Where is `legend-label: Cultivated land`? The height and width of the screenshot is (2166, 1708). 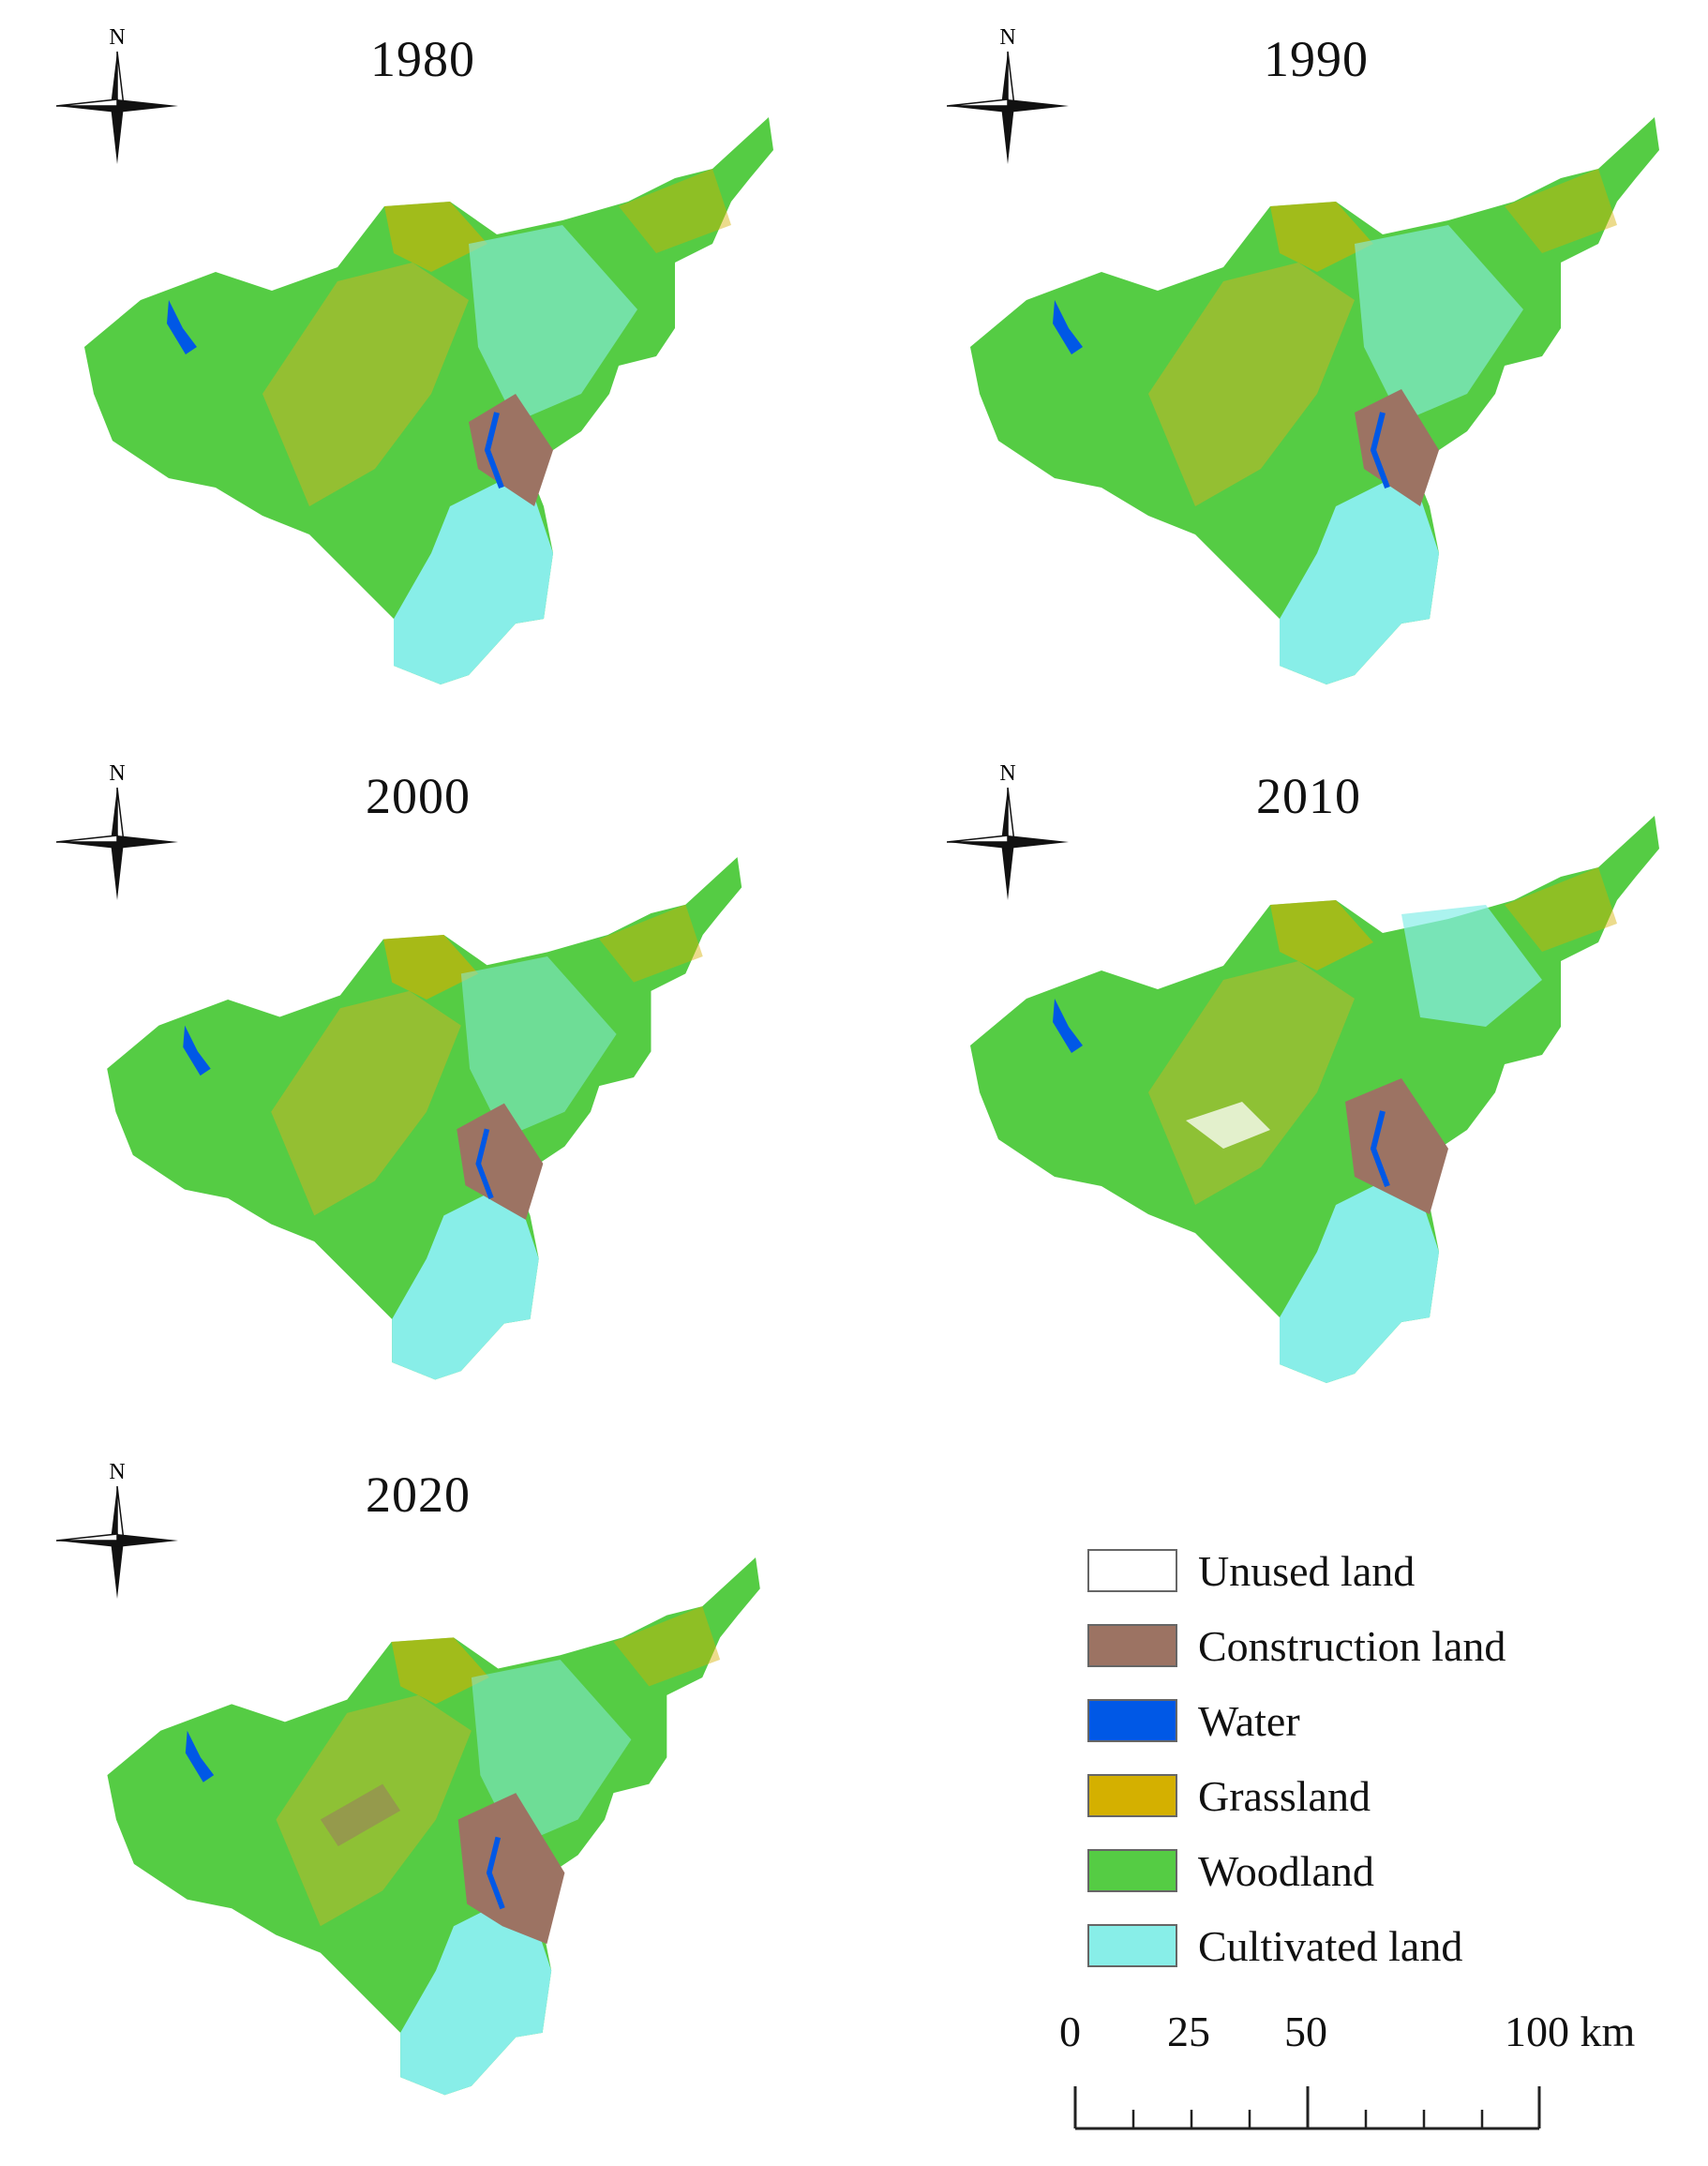 legend-label: Cultivated land is located at coordinates (1330, 1945).